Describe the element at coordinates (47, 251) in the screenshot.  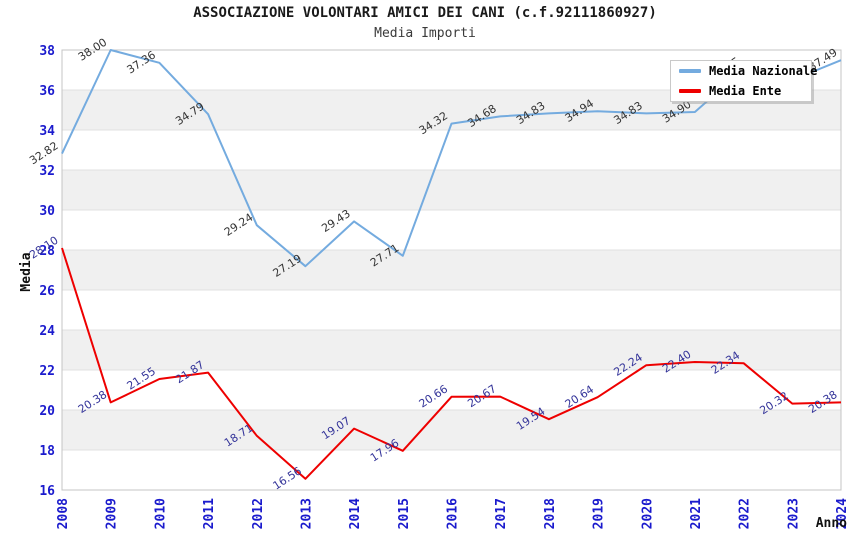
I see `y-tick-label: 28` at that location.